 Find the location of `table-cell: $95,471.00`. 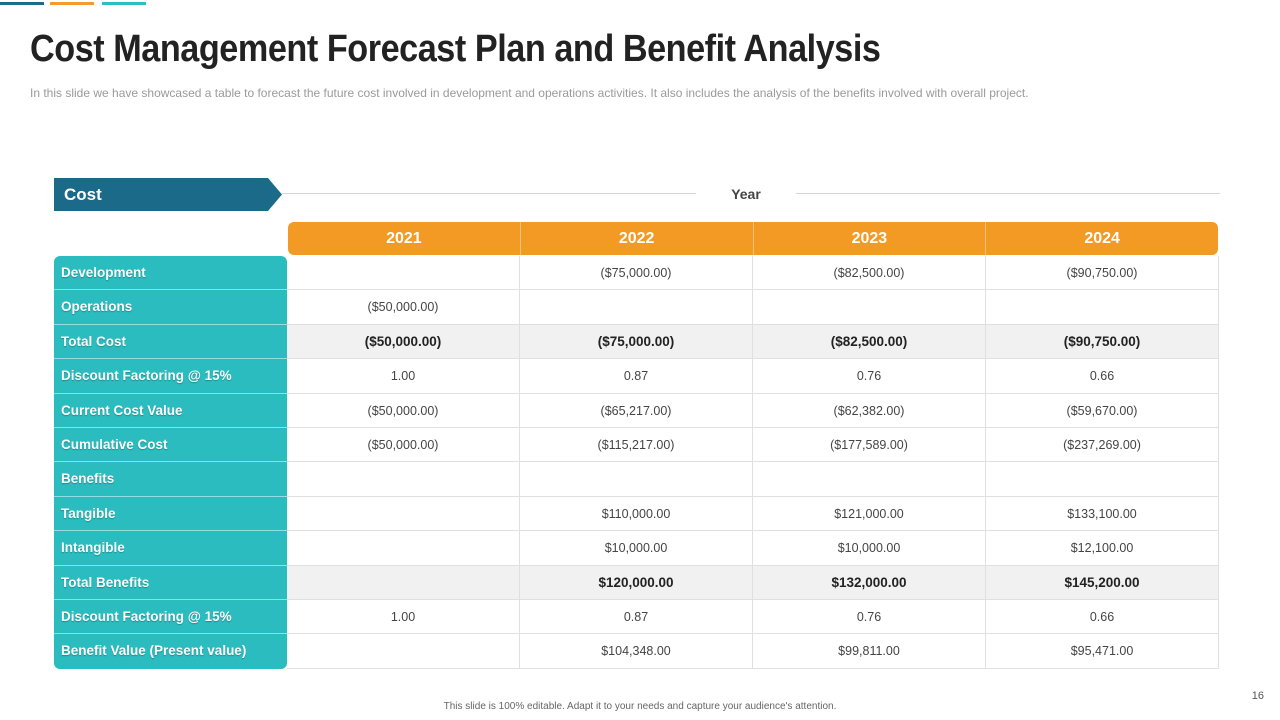

table-cell: $95,471.00 is located at coordinates (1102, 651).